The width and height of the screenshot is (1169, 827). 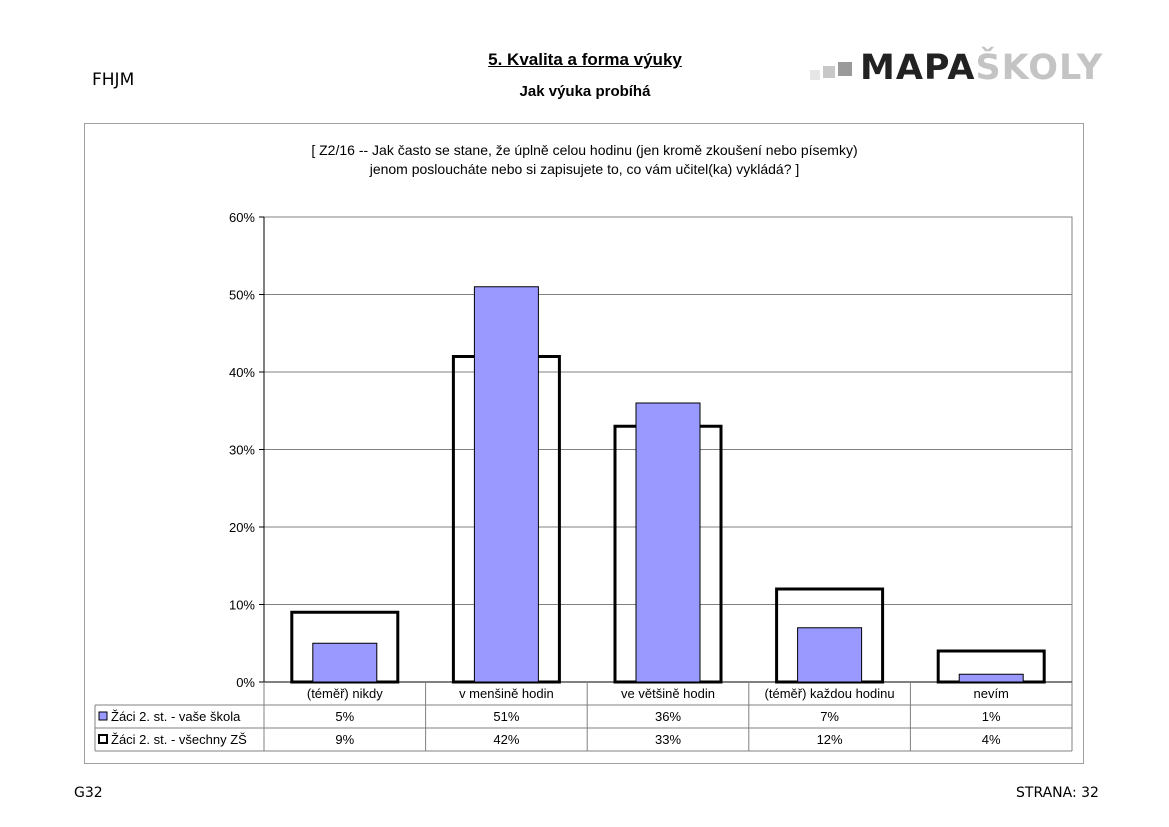 What do you see at coordinates (830, 739) in the screenshot?
I see `data-table-value: 12%` at bounding box center [830, 739].